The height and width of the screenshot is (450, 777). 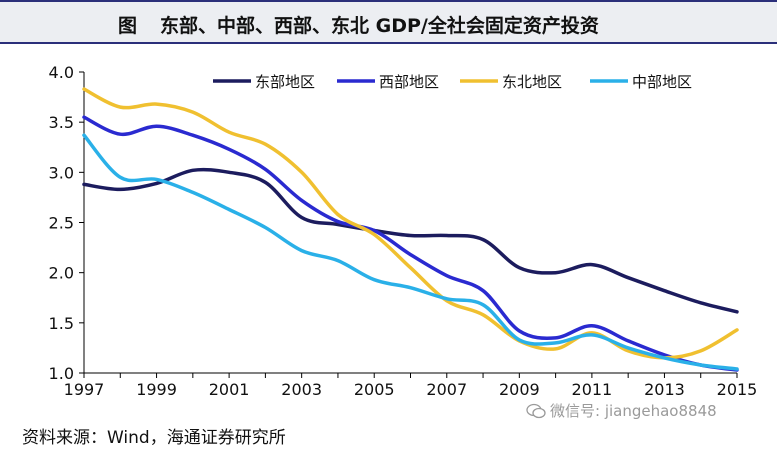 I want to click on x-tick-label: 2011, so click(x=592, y=389).